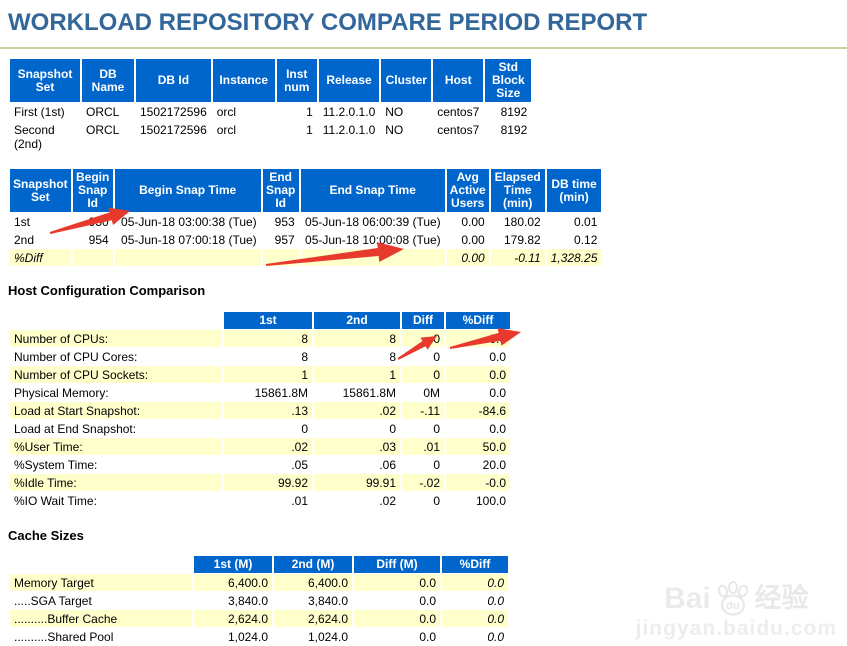 Image resolution: width=847 pixels, height=646 pixels. What do you see at coordinates (508, 80) in the screenshot?
I see `col-header: Std Block Size` at bounding box center [508, 80].